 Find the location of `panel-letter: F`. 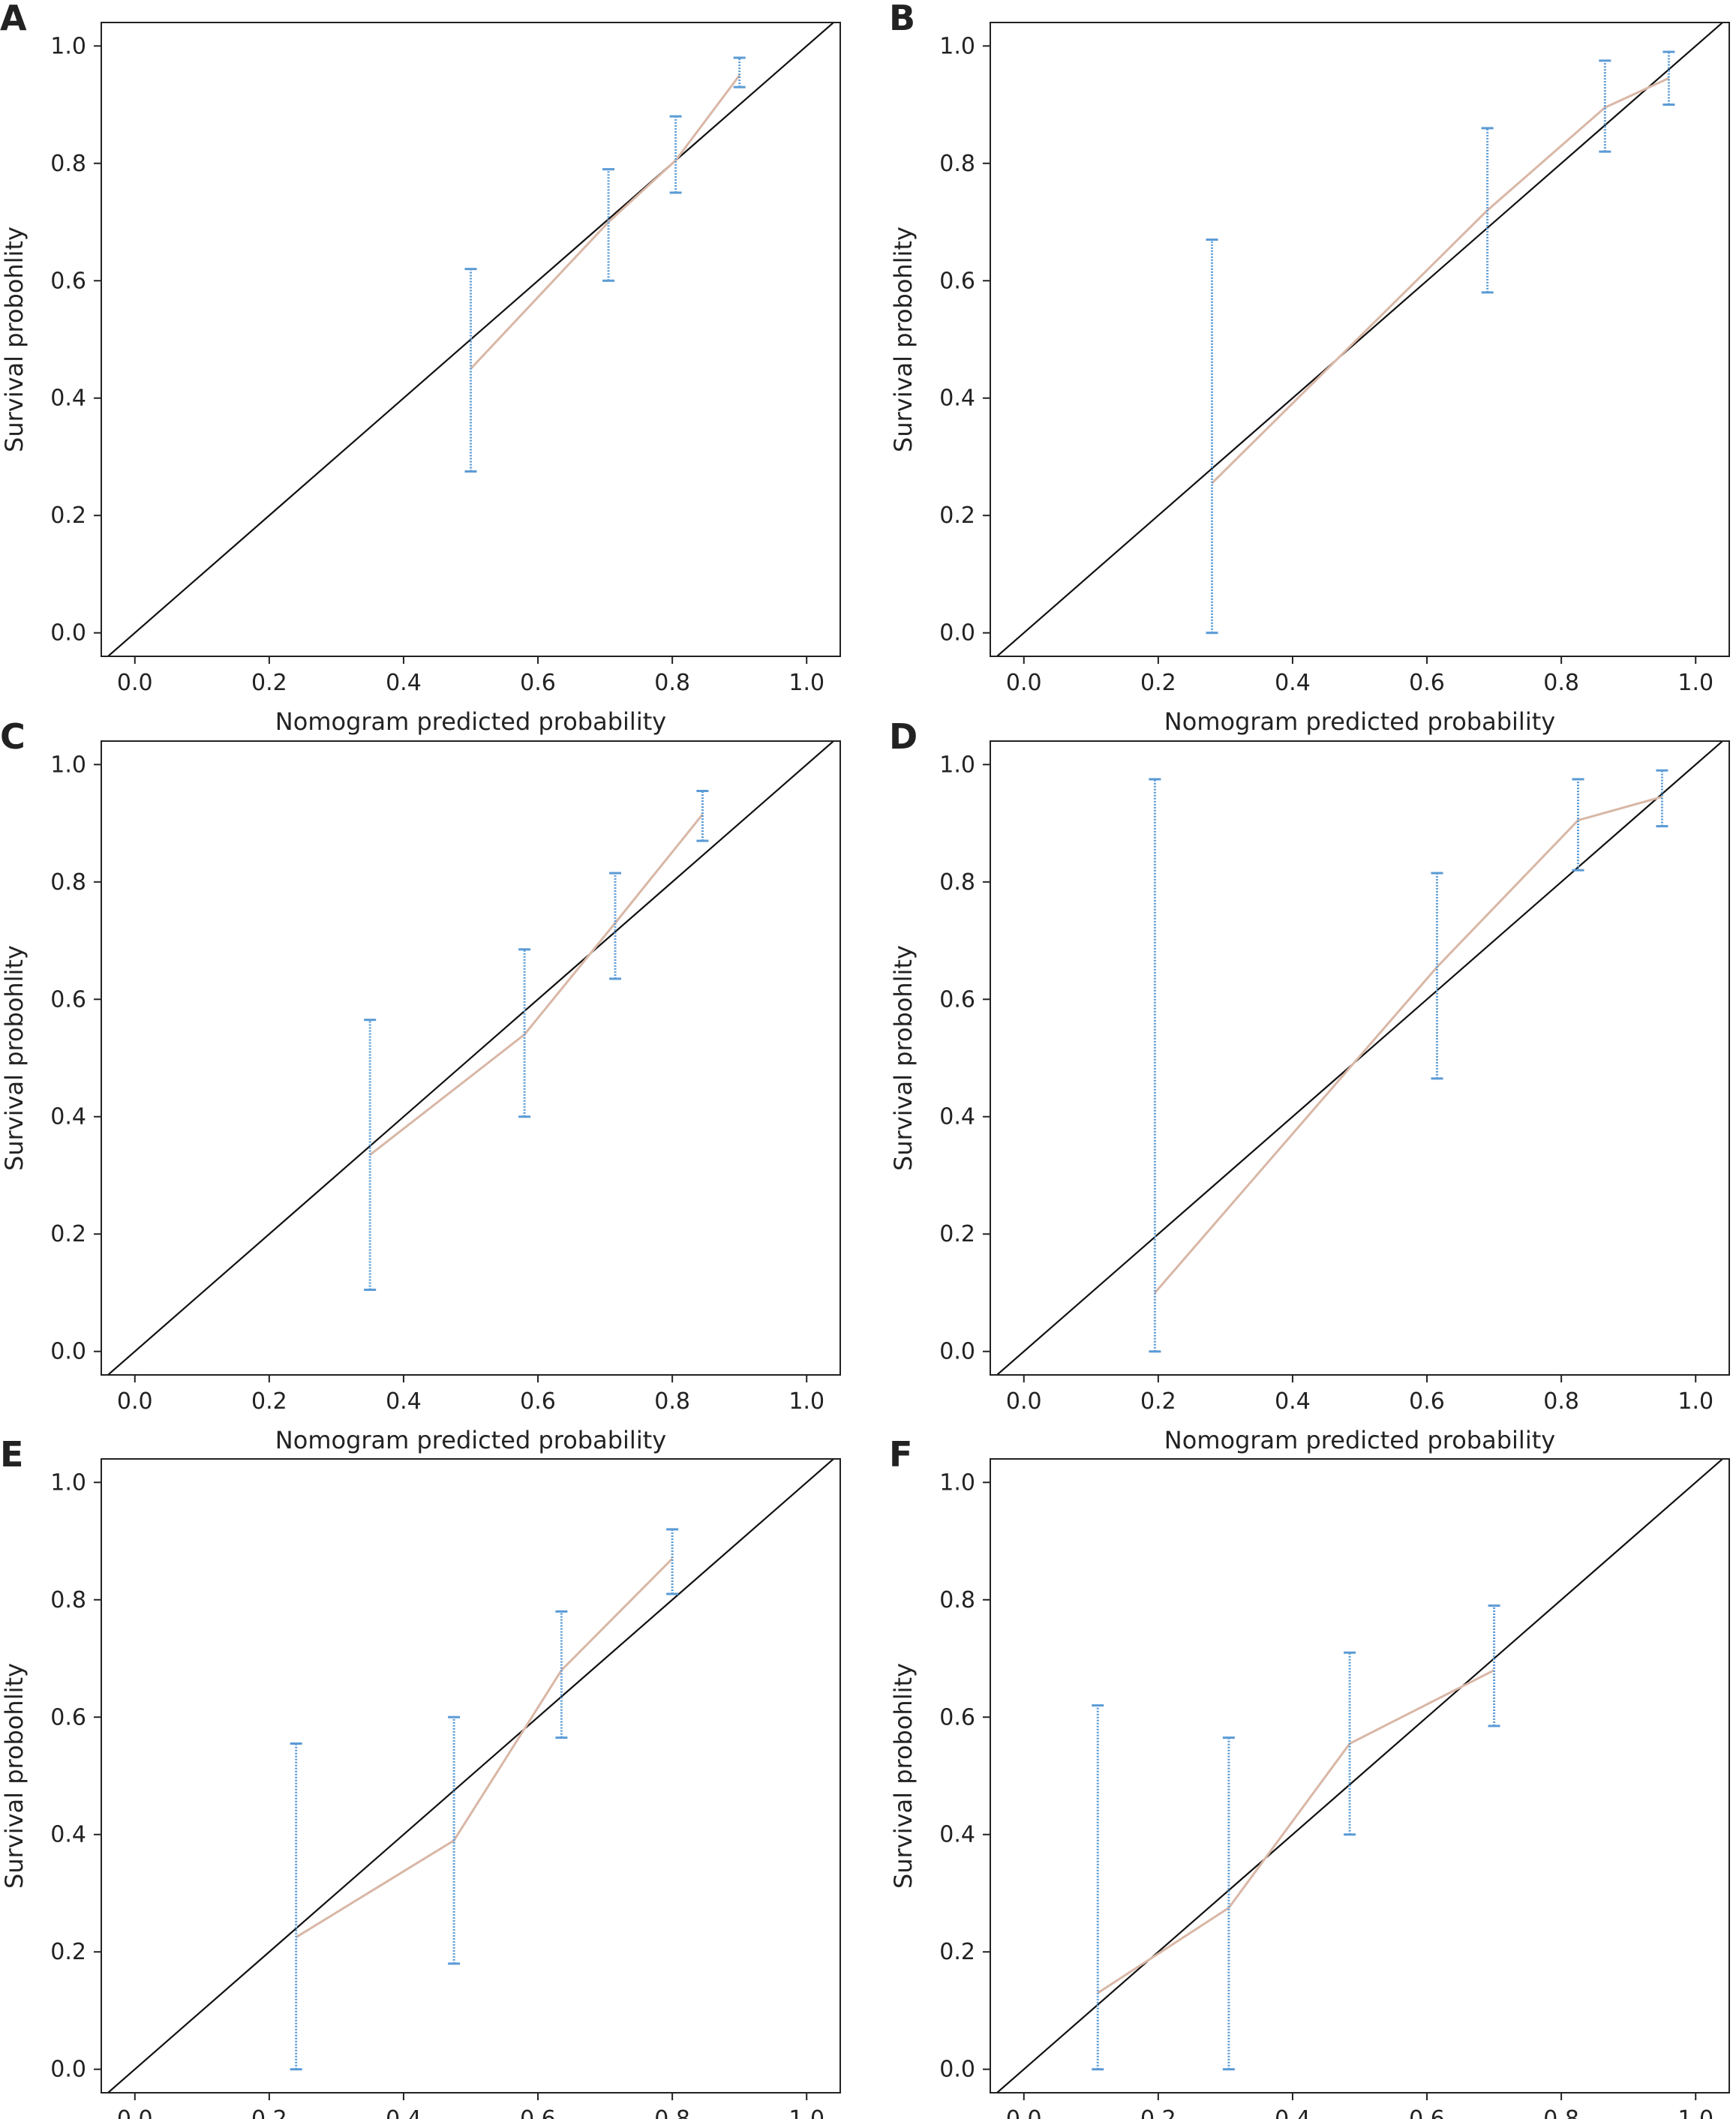

panel-letter: F is located at coordinates (901, 1455).